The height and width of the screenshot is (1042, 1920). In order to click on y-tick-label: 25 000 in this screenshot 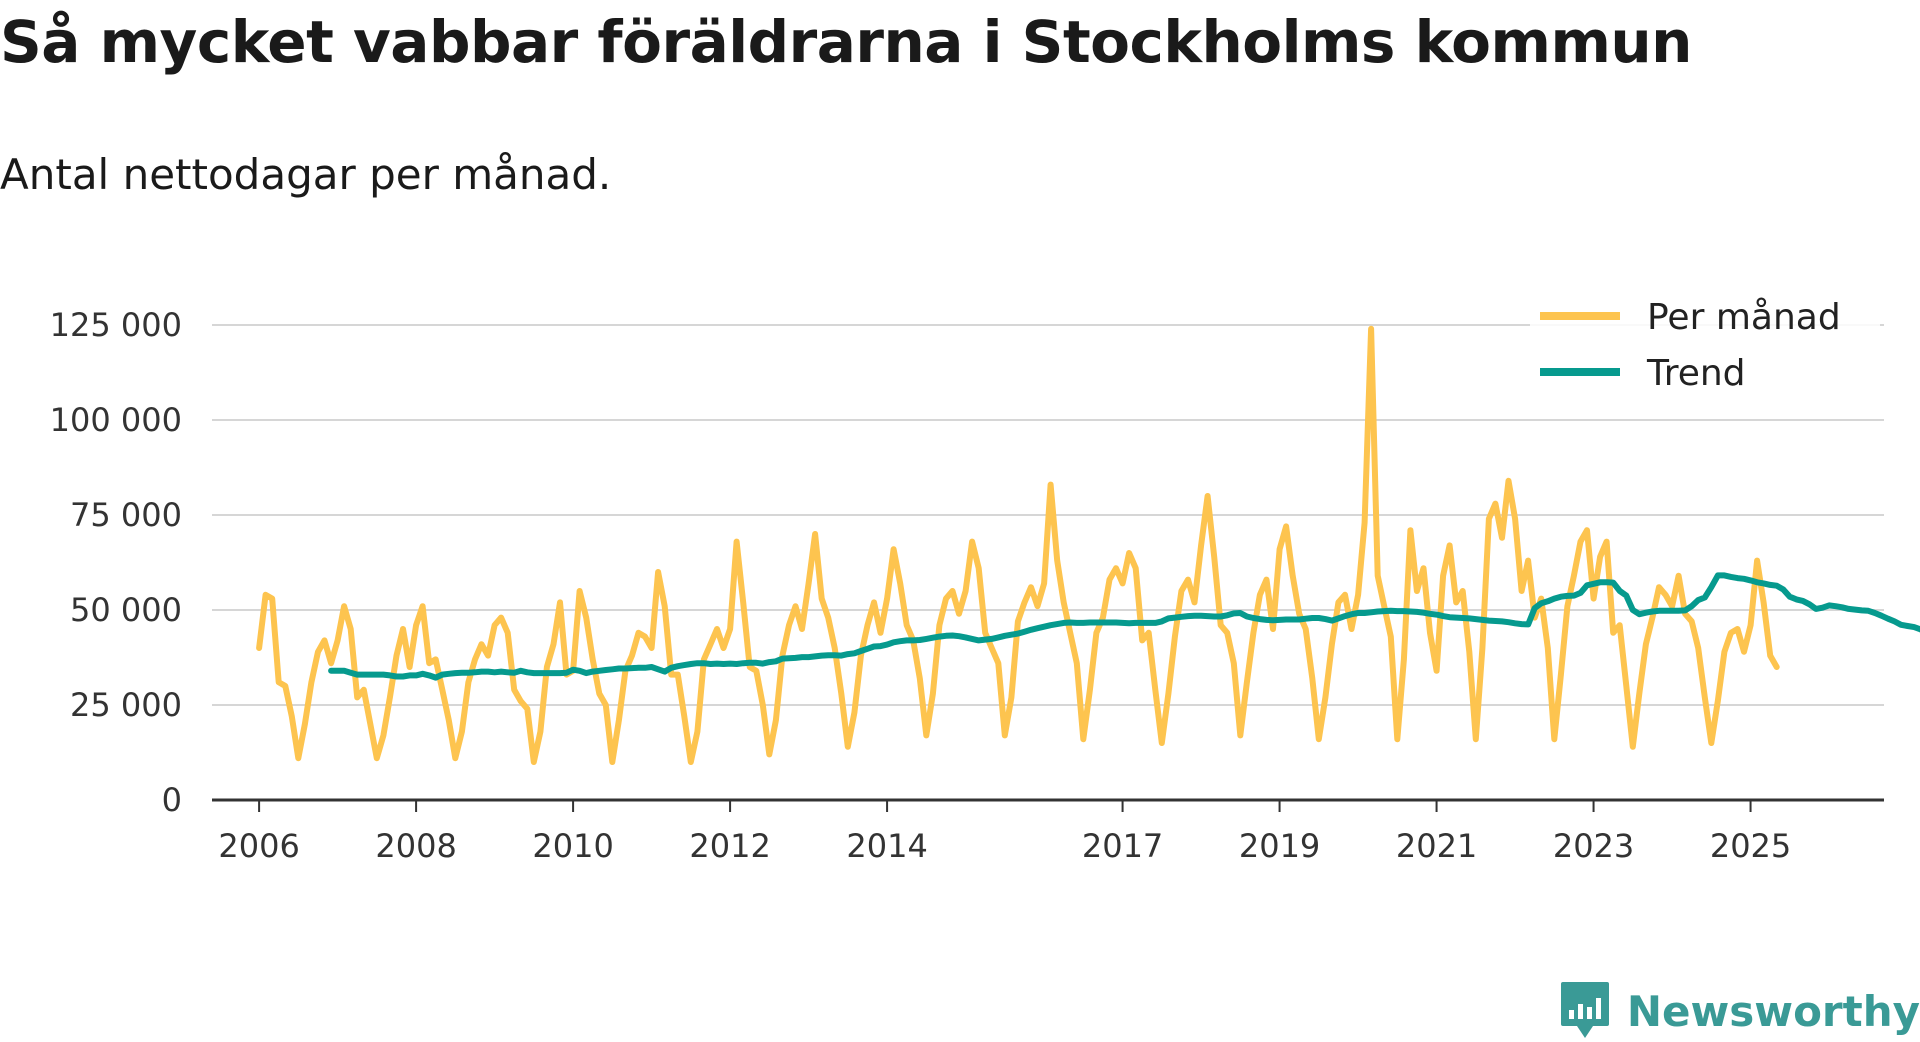, I will do `click(126, 705)`.